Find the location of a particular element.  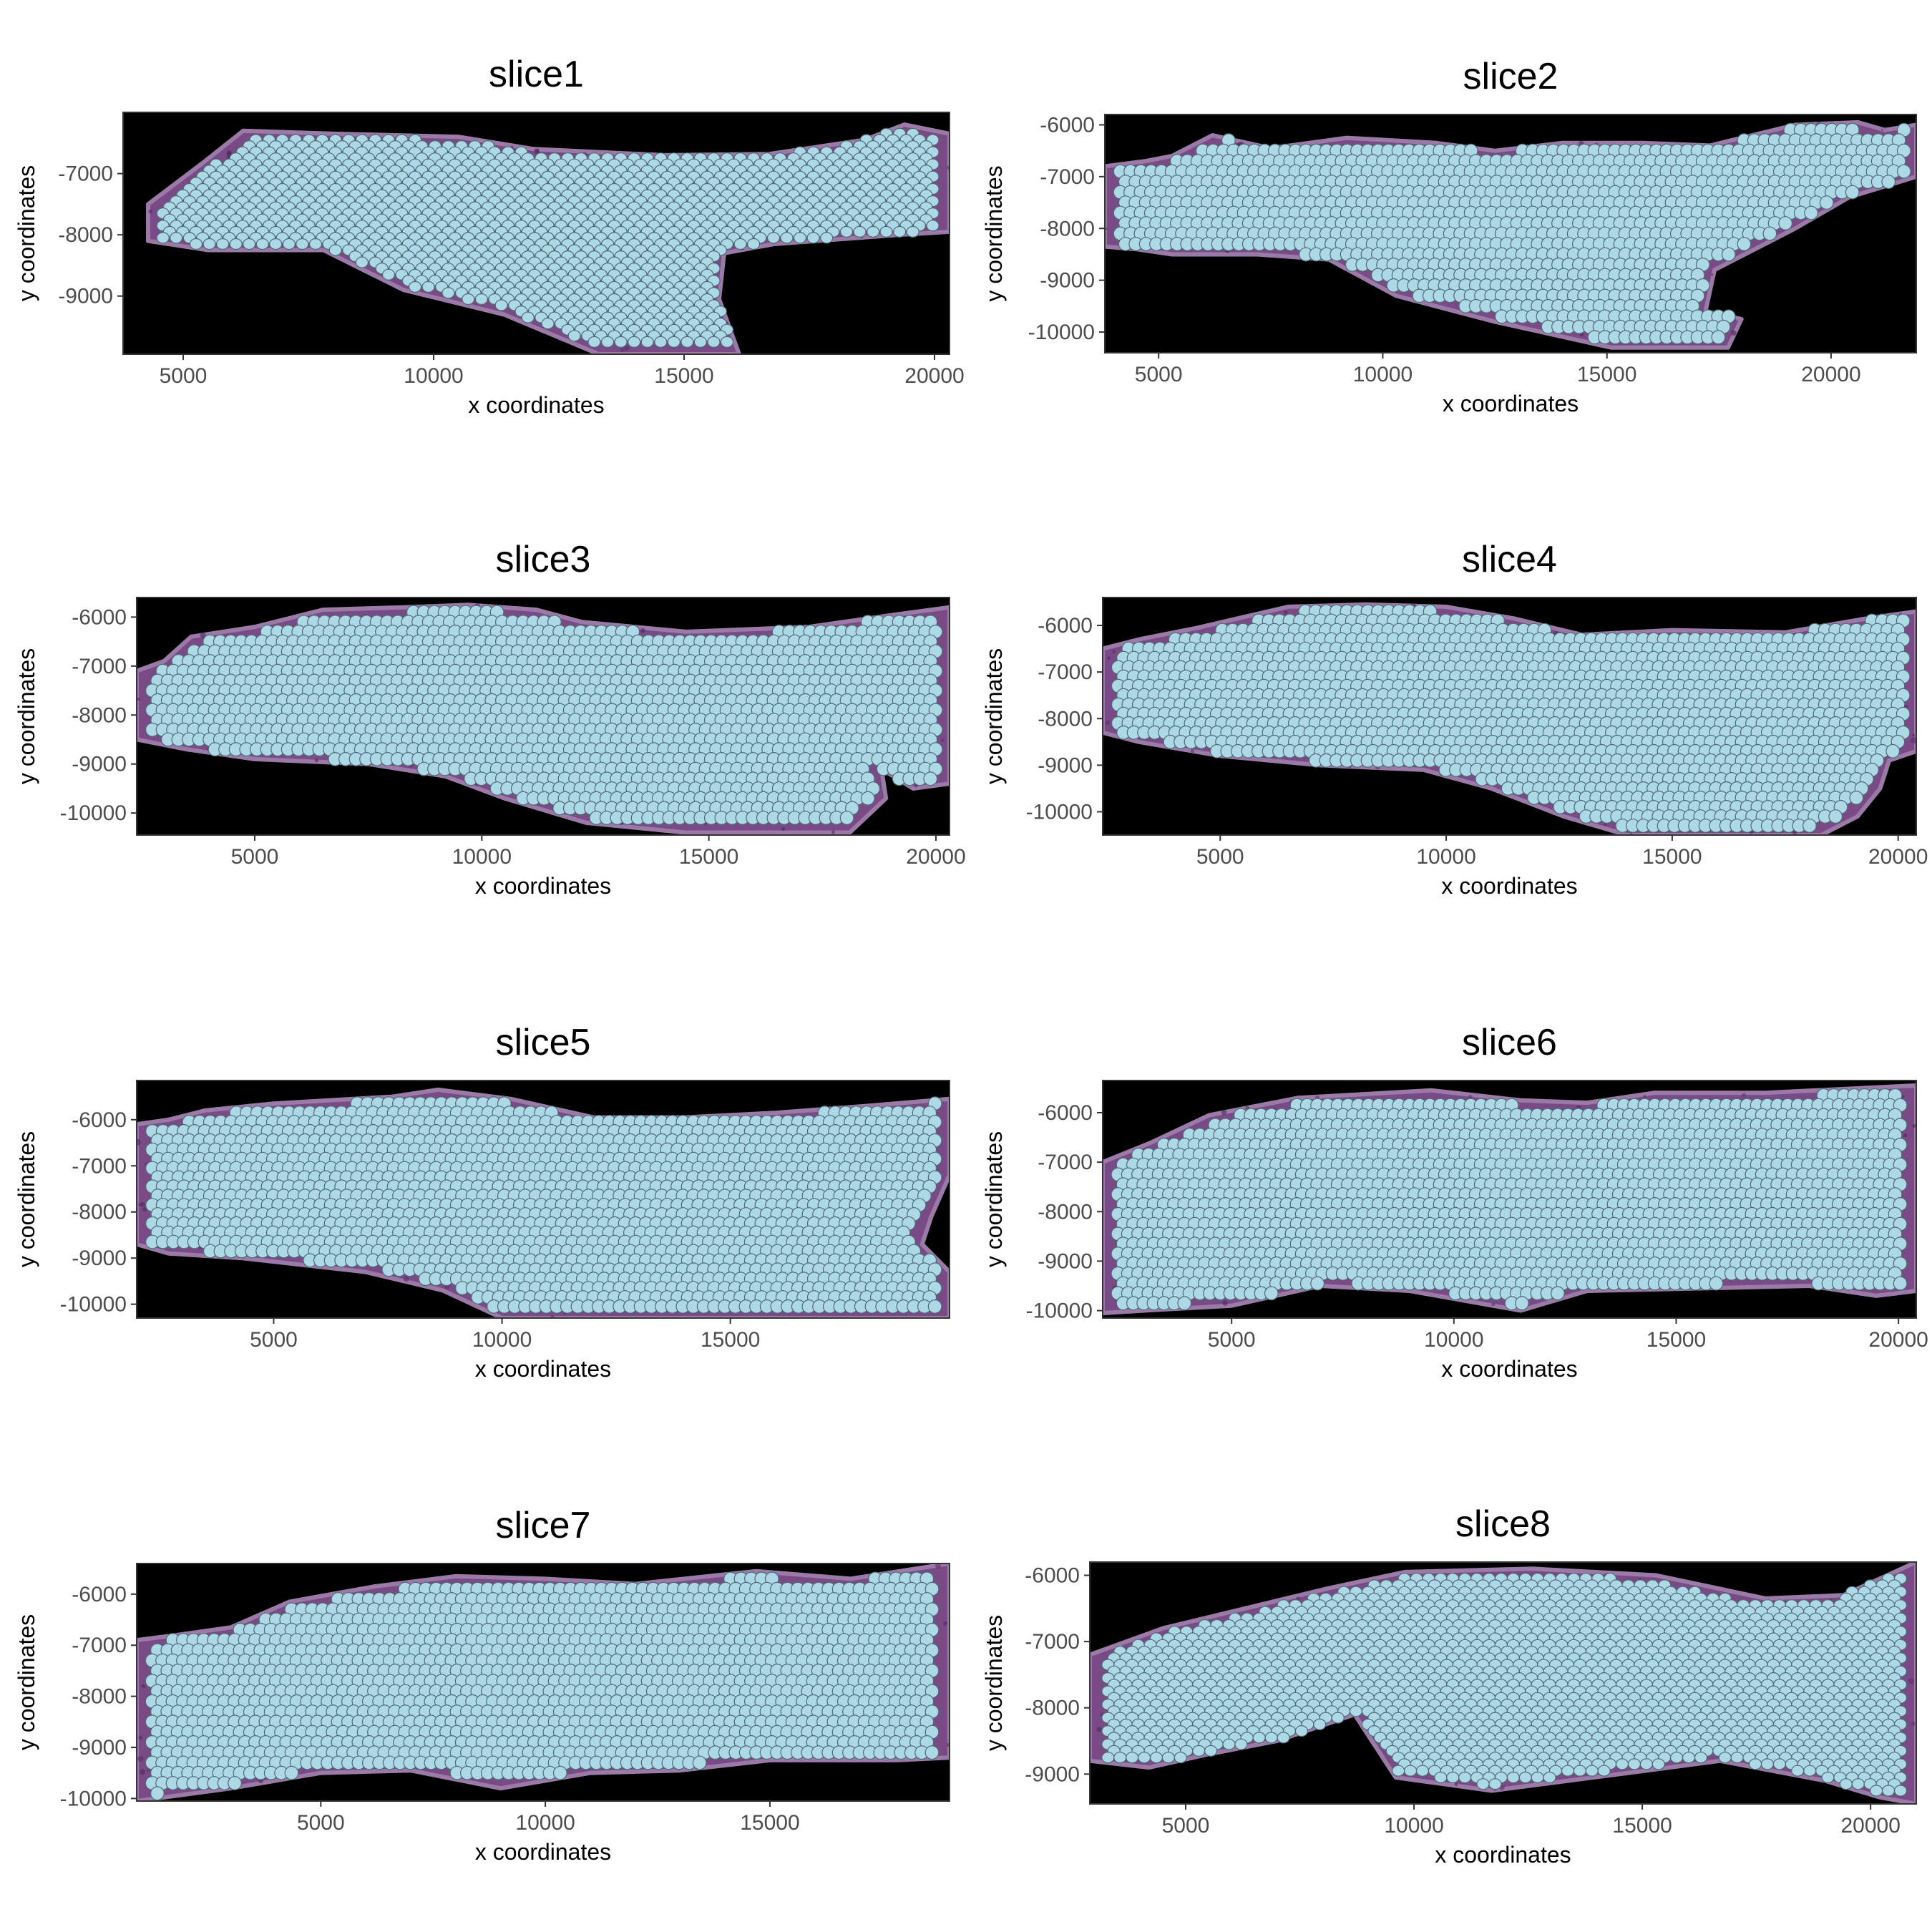

chart-title: slice3 is located at coordinates (543, 559).